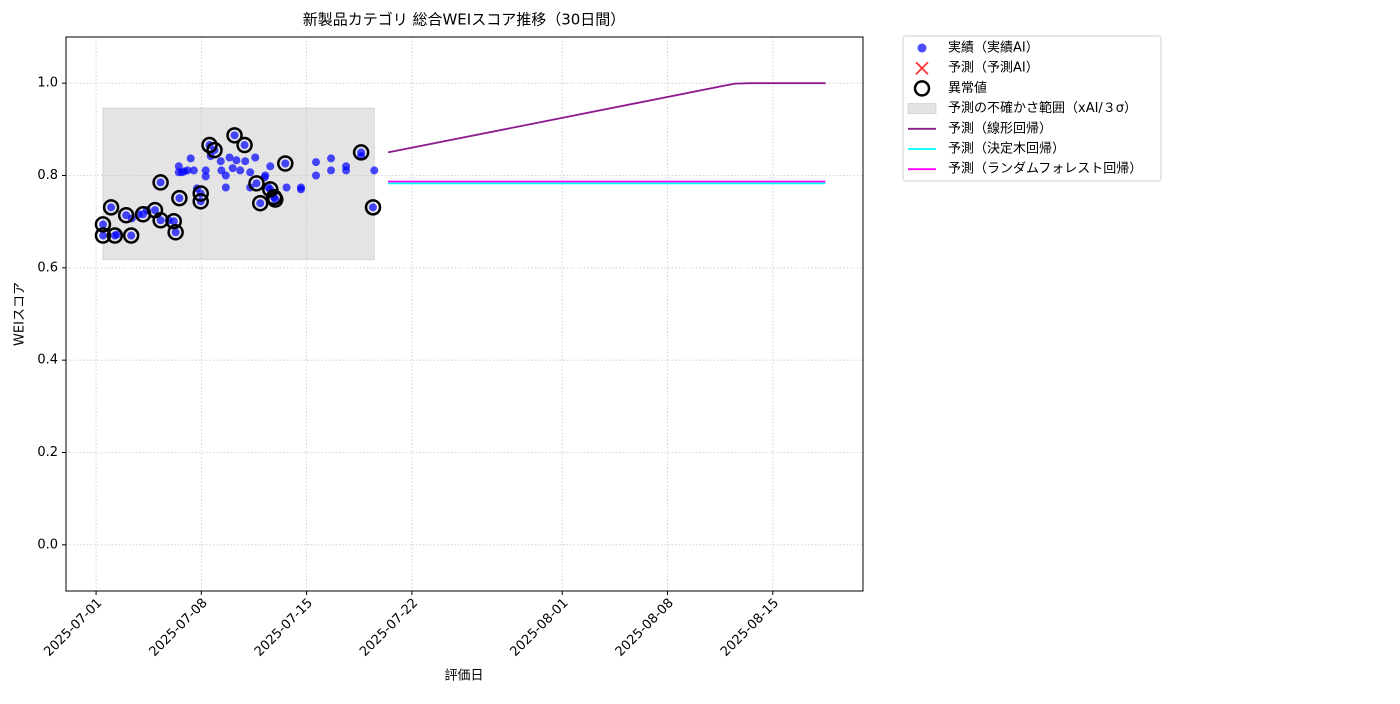 This screenshot has height=704, width=1400. What do you see at coordinates (238, 184) in the screenshot?
I see `uncertainty-band` at bounding box center [238, 184].